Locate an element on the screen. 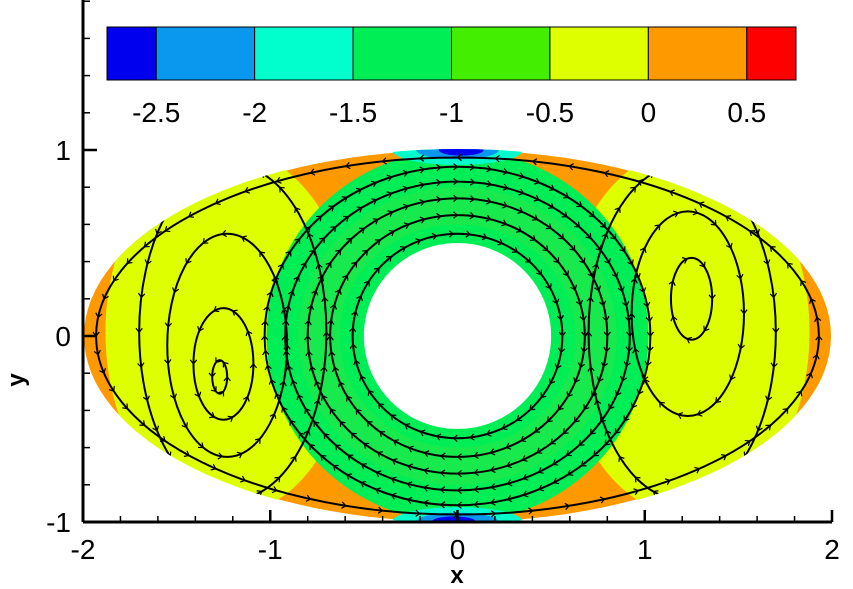  colorbar-tick-label: -2 is located at coordinates (254, 112).